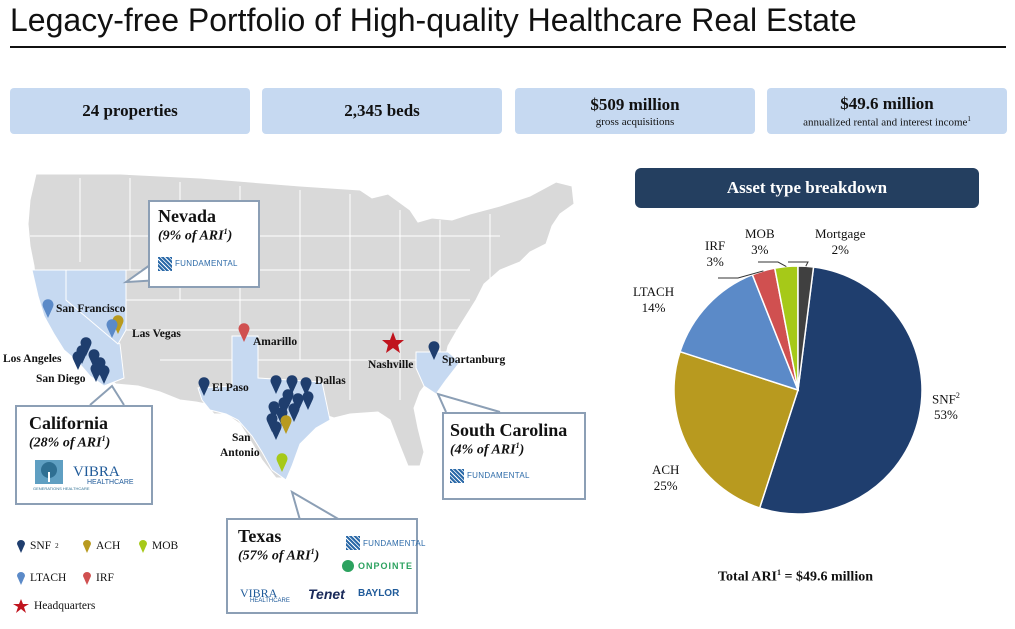 This screenshot has width=1015, height=629. What do you see at coordinates (840, 390) in the screenshot?
I see `pie-slice-snf` at bounding box center [840, 390].